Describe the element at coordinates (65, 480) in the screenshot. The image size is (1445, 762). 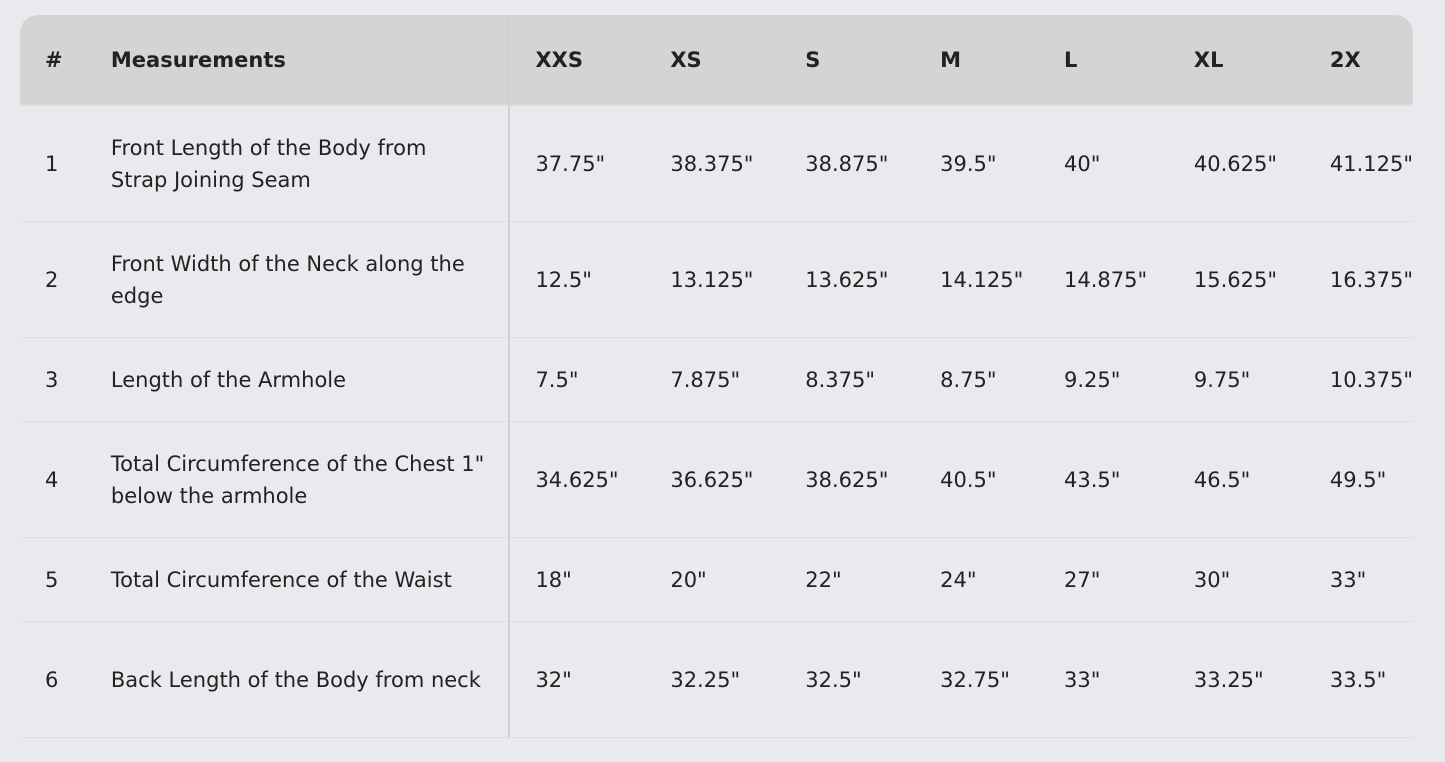
I see `row-number: 4` at that location.